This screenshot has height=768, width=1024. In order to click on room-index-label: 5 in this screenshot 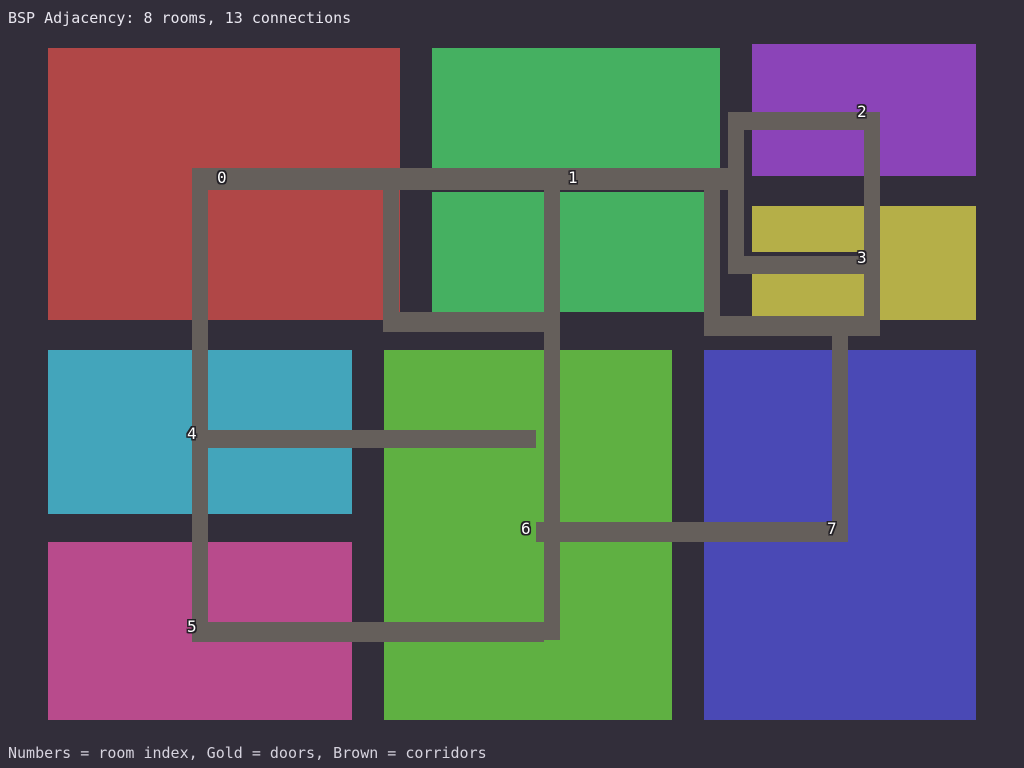, I will do `click(192, 626)`.